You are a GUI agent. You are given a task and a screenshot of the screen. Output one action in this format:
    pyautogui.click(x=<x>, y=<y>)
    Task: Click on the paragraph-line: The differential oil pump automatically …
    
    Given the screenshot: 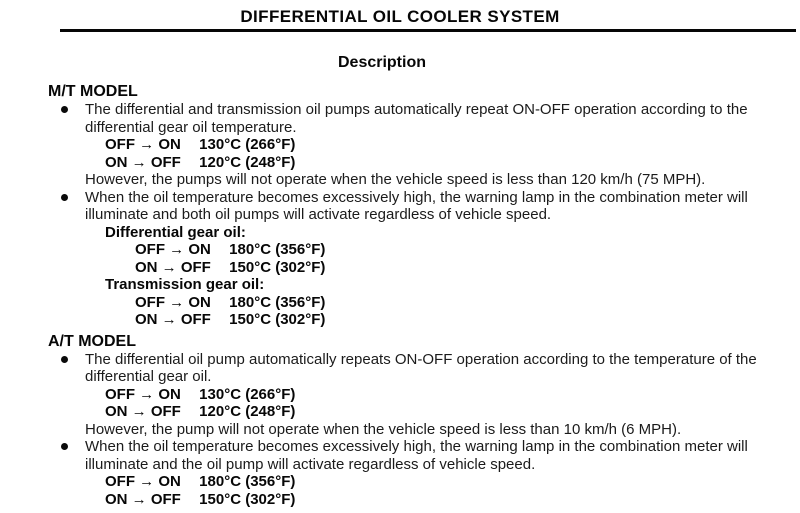 What is the action you would take?
    pyautogui.click(x=421, y=359)
    